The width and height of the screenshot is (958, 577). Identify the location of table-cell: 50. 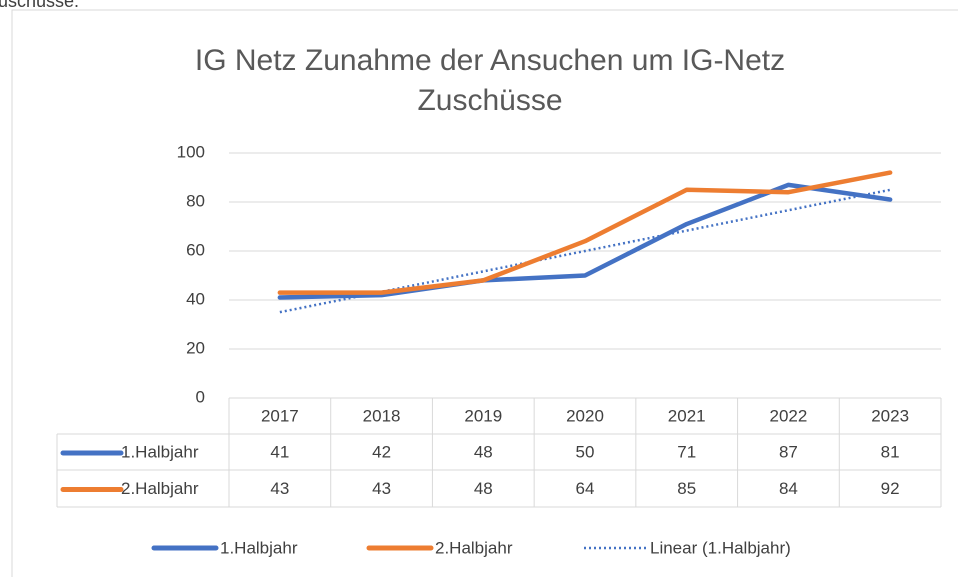
(585, 451).